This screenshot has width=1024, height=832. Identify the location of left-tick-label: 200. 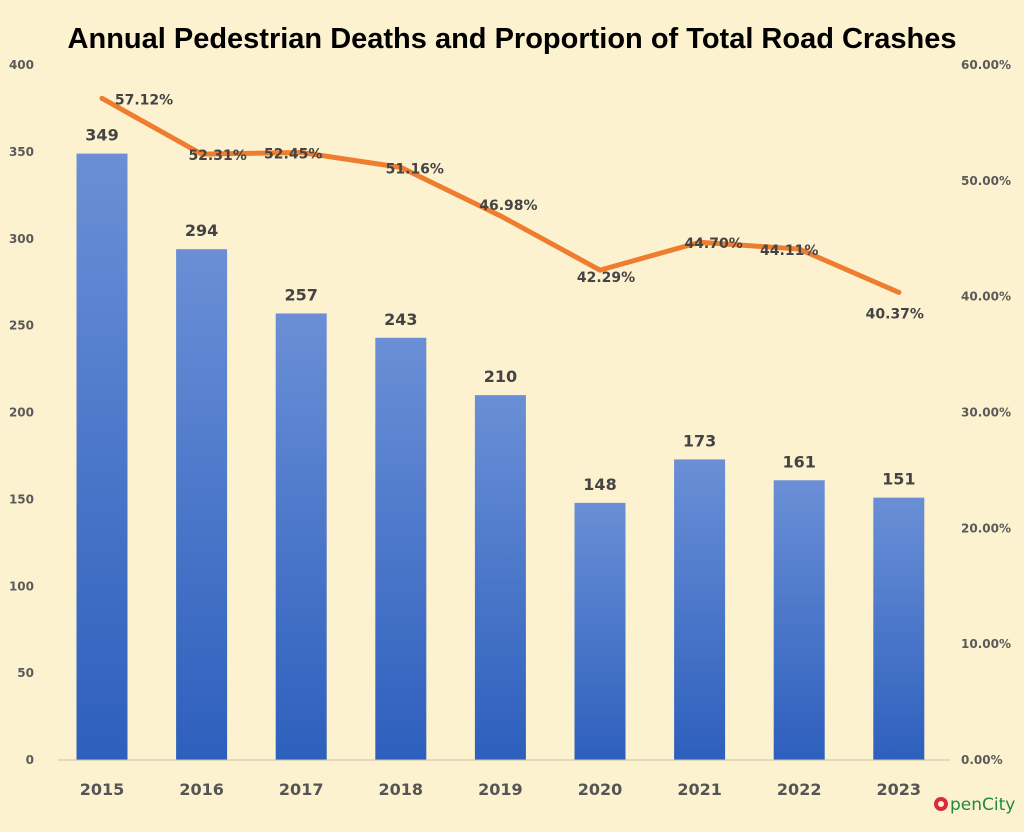
(21, 413).